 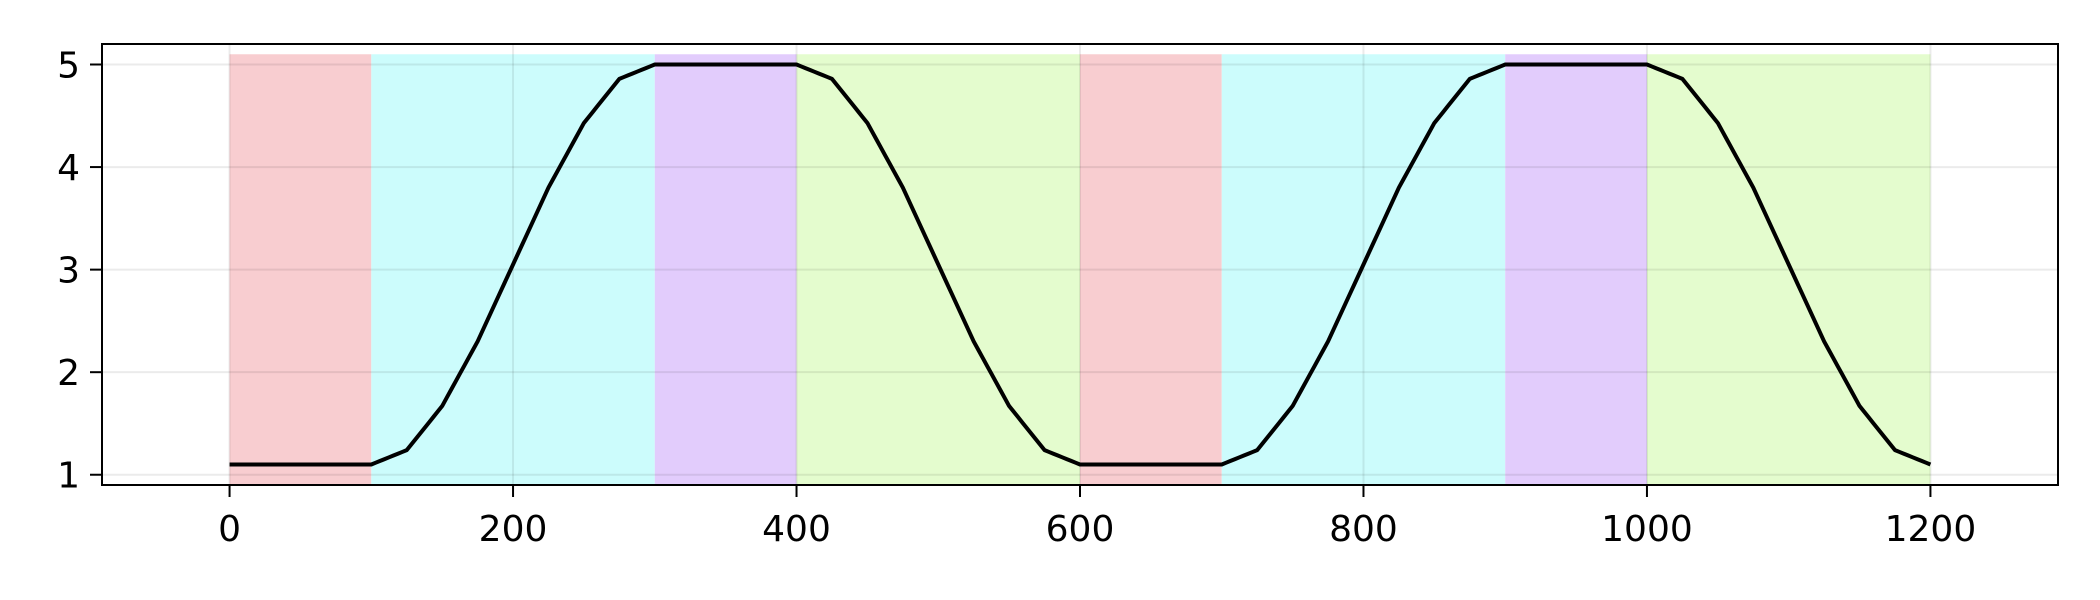 What do you see at coordinates (68, 373) in the screenshot?
I see `y-tick-label-1: 2` at bounding box center [68, 373].